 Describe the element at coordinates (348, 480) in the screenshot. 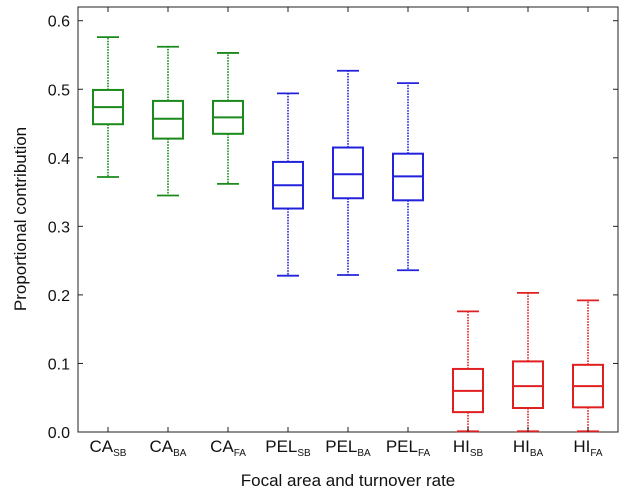

I see `x-axis-title: Focal area and turnover rate` at that location.